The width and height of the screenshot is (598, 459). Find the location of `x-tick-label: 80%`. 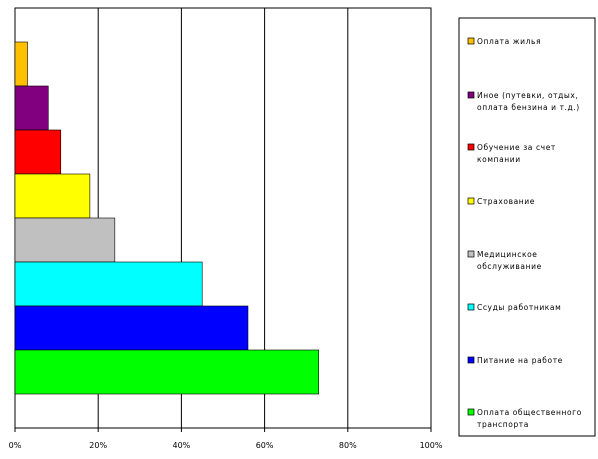

x-tick-label: 80% is located at coordinates (348, 445).